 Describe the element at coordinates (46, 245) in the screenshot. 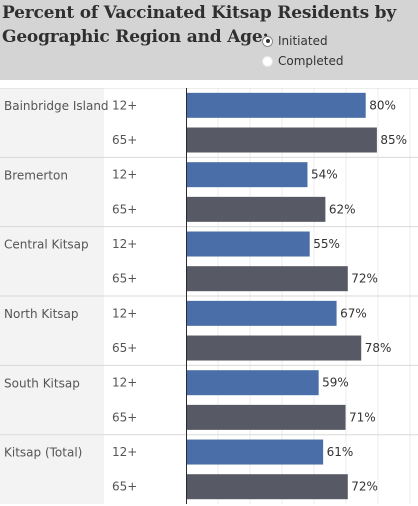

I see `region-label: Central Kitsap` at that location.